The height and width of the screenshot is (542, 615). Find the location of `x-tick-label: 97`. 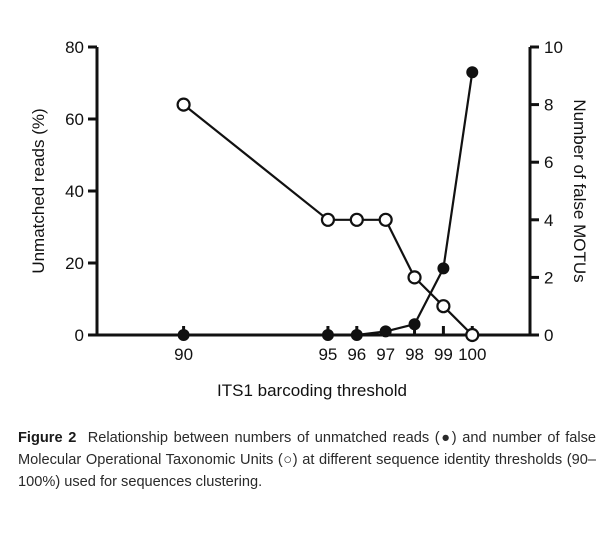

x-tick-label: 97 is located at coordinates (385, 354).